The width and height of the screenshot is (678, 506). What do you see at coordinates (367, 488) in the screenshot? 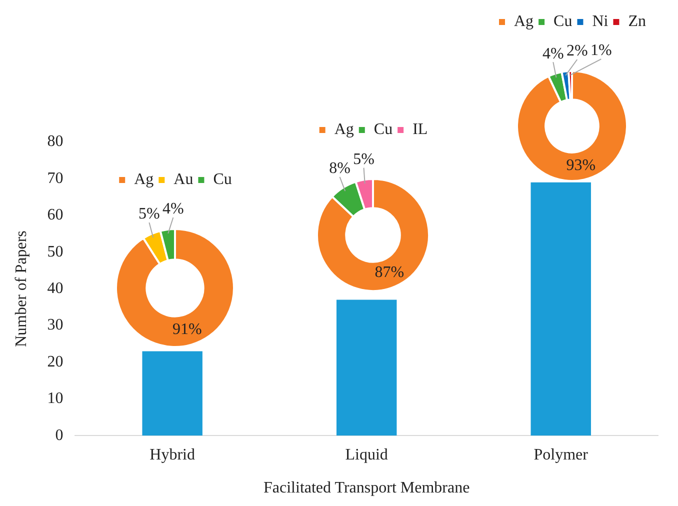
I see `x-axis-title: Facilitated Transport Membrane` at bounding box center [367, 488].